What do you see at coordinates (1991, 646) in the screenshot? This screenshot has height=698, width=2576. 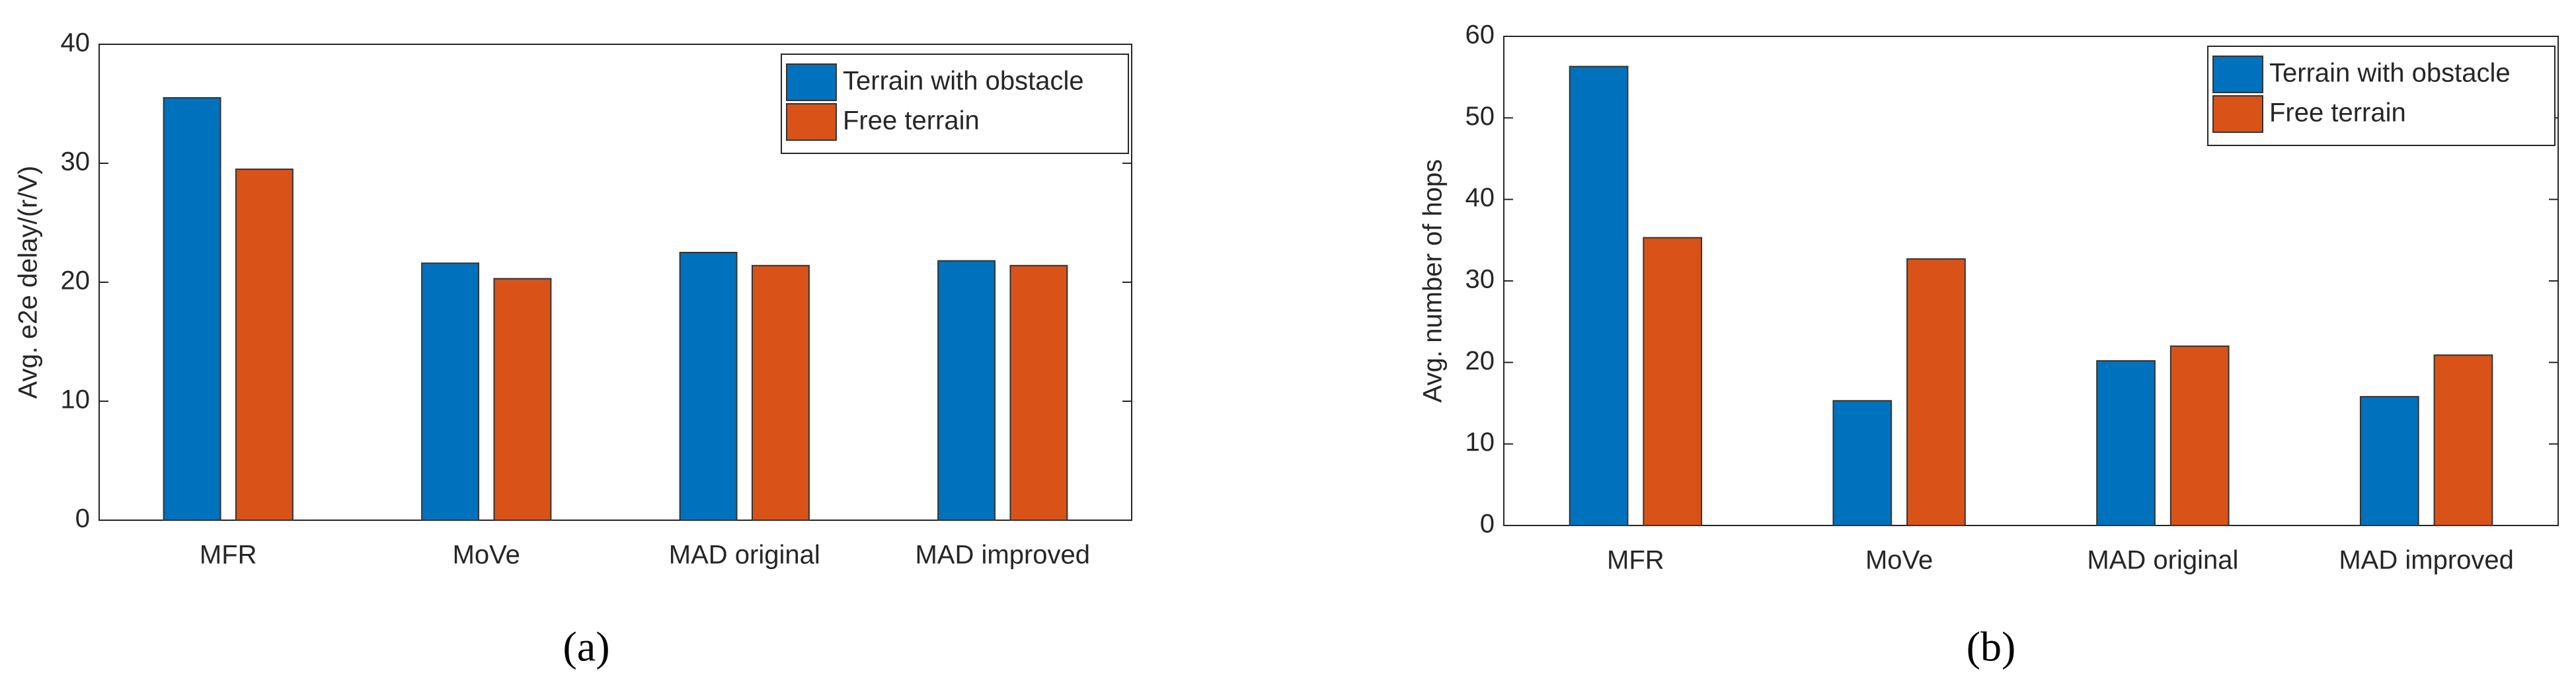 I see `caption: (b)` at bounding box center [1991, 646].